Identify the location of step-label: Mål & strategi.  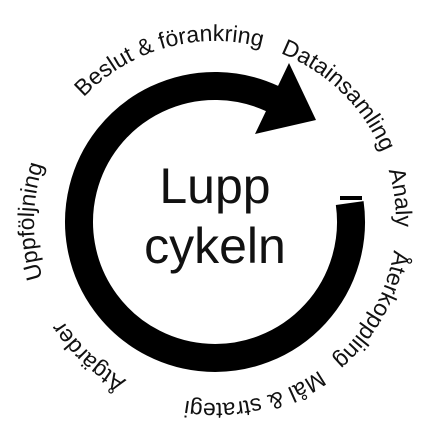
(256, 395).